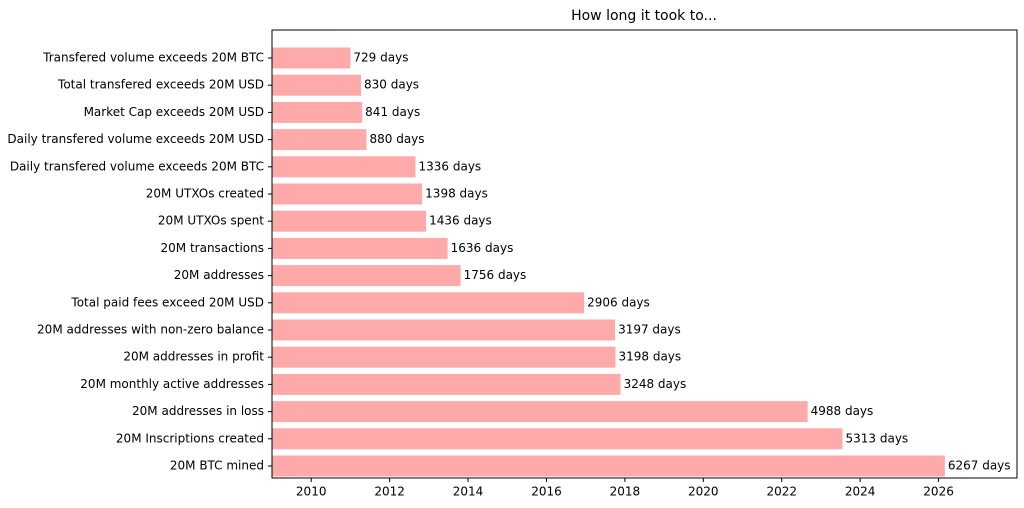 The image size is (1024, 508). I want to click on x-tick-label: 2020, so click(703, 492).